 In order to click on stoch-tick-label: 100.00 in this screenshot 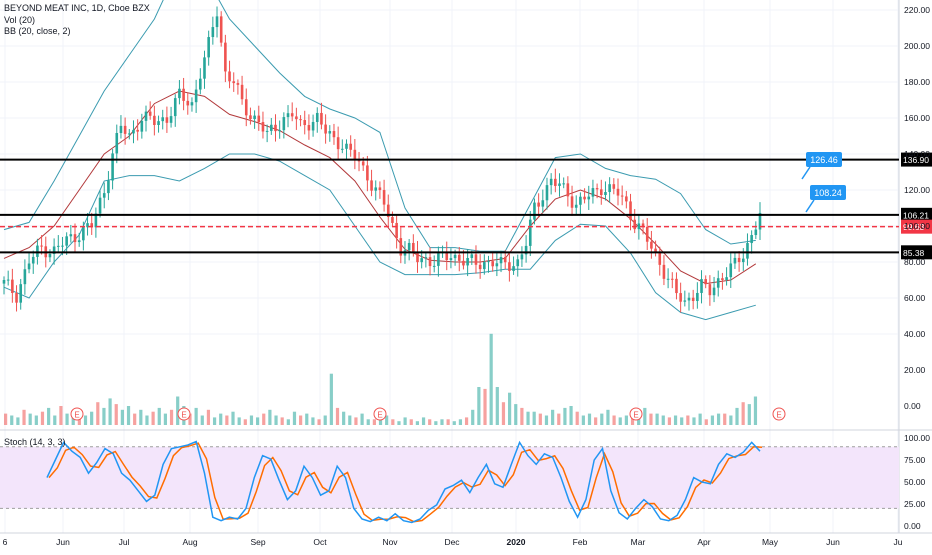, I will do `click(917, 438)`.